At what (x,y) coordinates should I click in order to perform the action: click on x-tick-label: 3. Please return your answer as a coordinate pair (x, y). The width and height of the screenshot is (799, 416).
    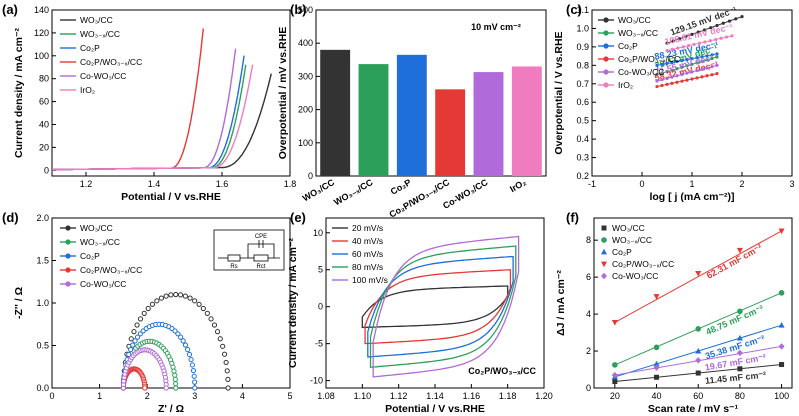
    Looking at the image, I should click on (194, 396).